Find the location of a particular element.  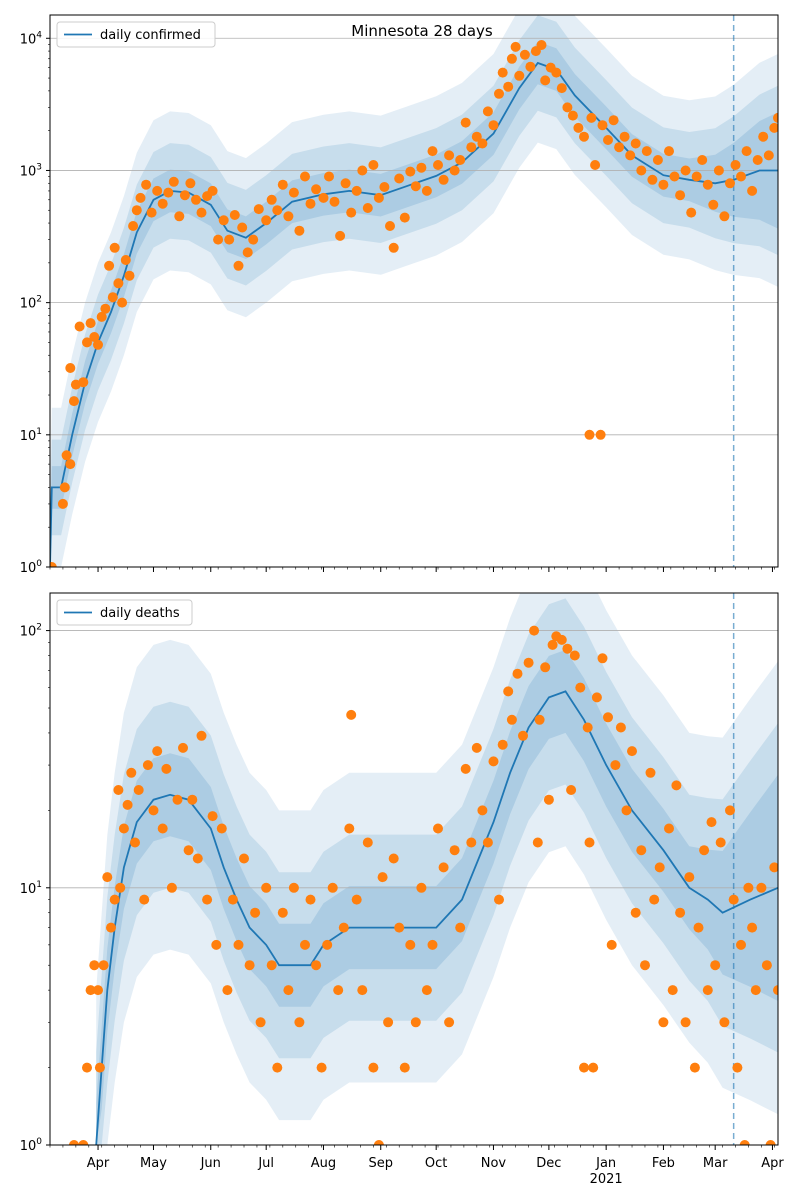

y-tick-label: 100 is located at coordinates (31, 1145).